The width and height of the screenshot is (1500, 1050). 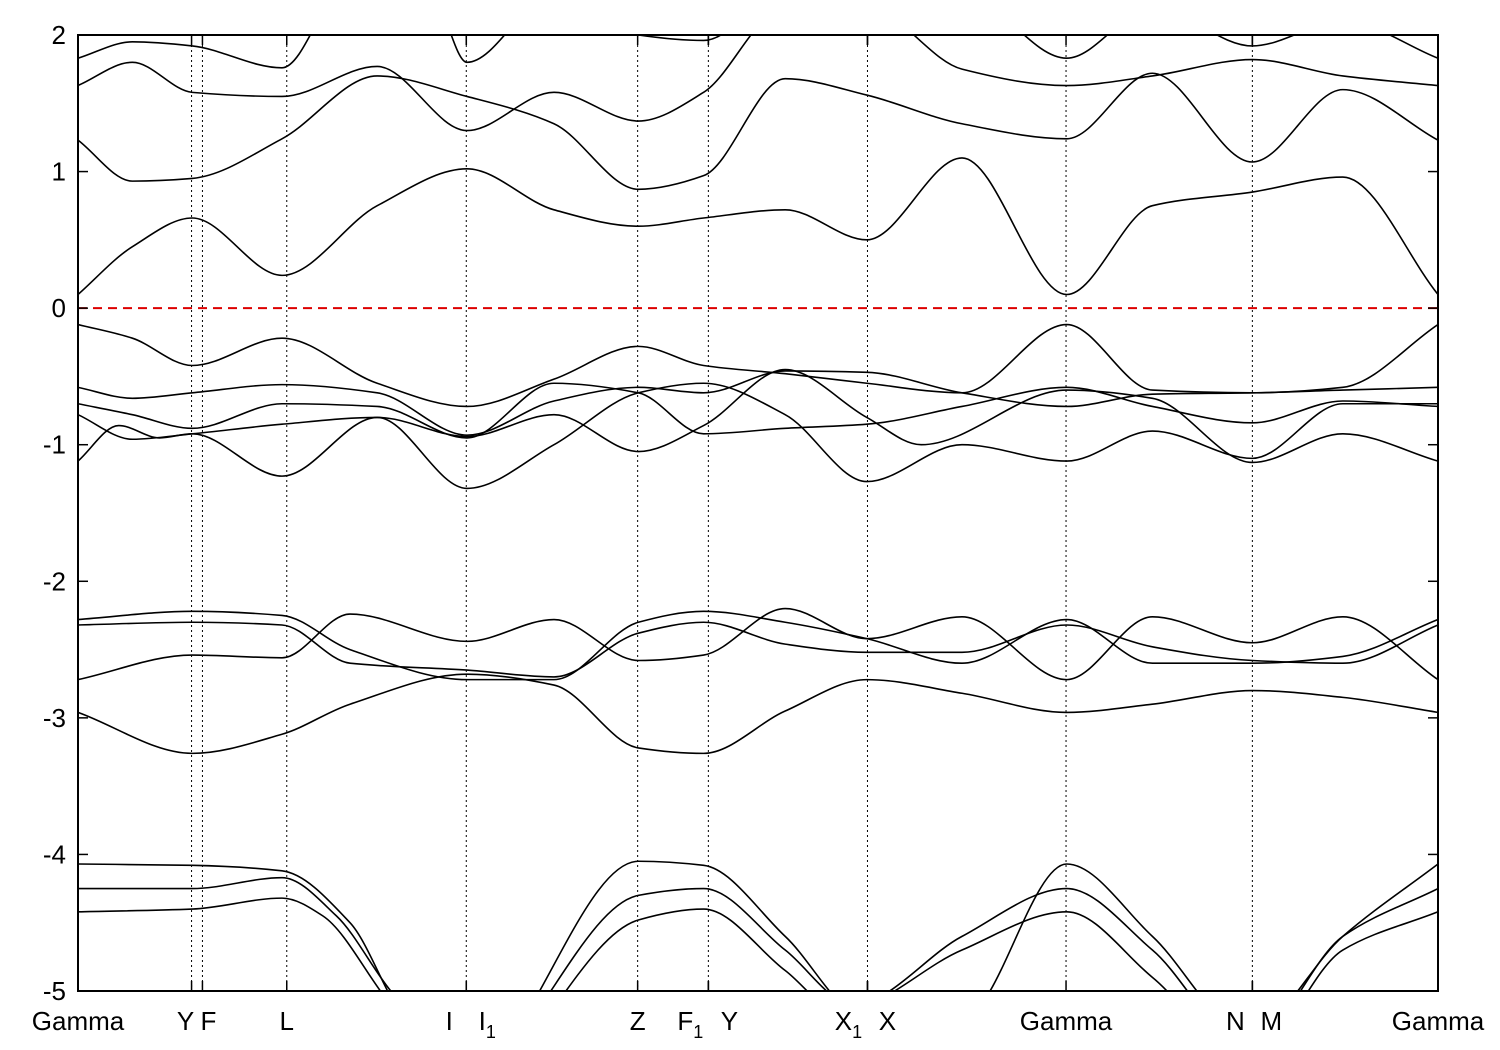 I want to click on x-tick-label-part: L, so click(x=287, y=1021).